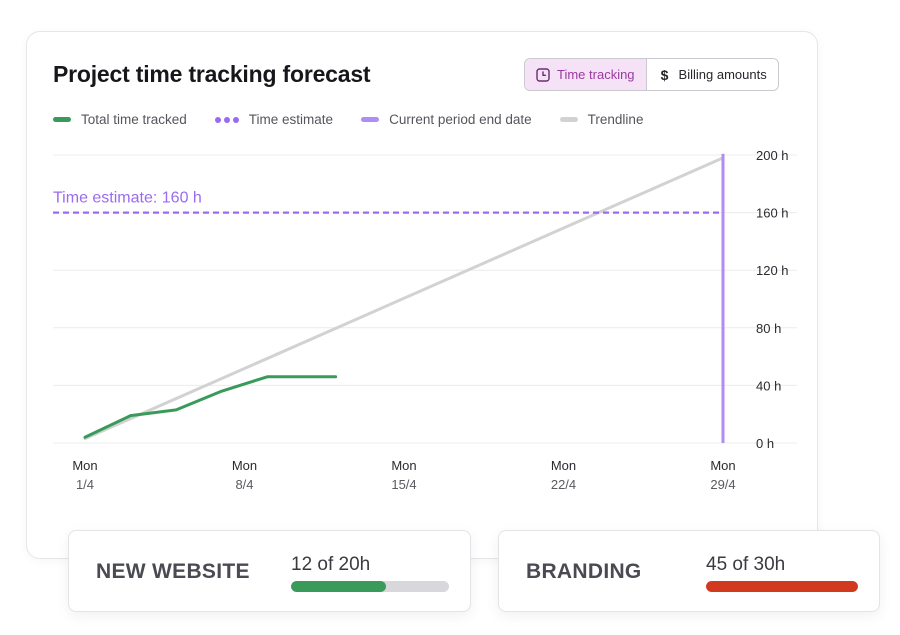 Image resolution: width=900 pixels, height=635 pixels. What do you see at coordinates (173, 571) in the screenshot?
I see `project-name: NEW WEBSITE` at bounding box center [173, 571].